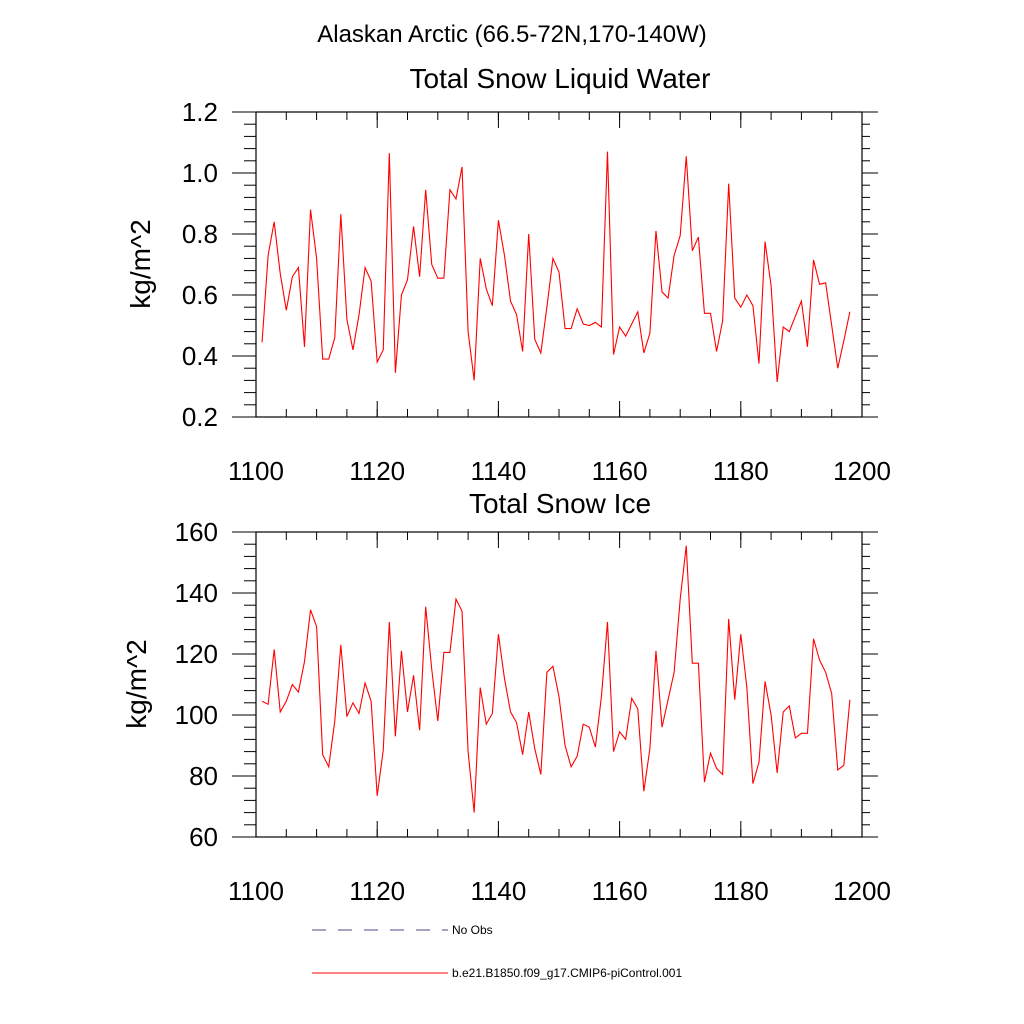 Image resolution: width=1024 pixels, height=1024 pixels. What do you see at coordinates (196, 532) in the screenshot?
I see `y-tick-label: 160` at bounding box center [196, 532].